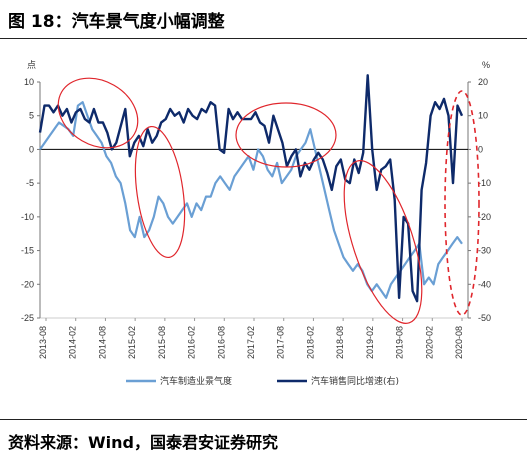  I want to click on right-tick-label: -40, so click(484, 284).